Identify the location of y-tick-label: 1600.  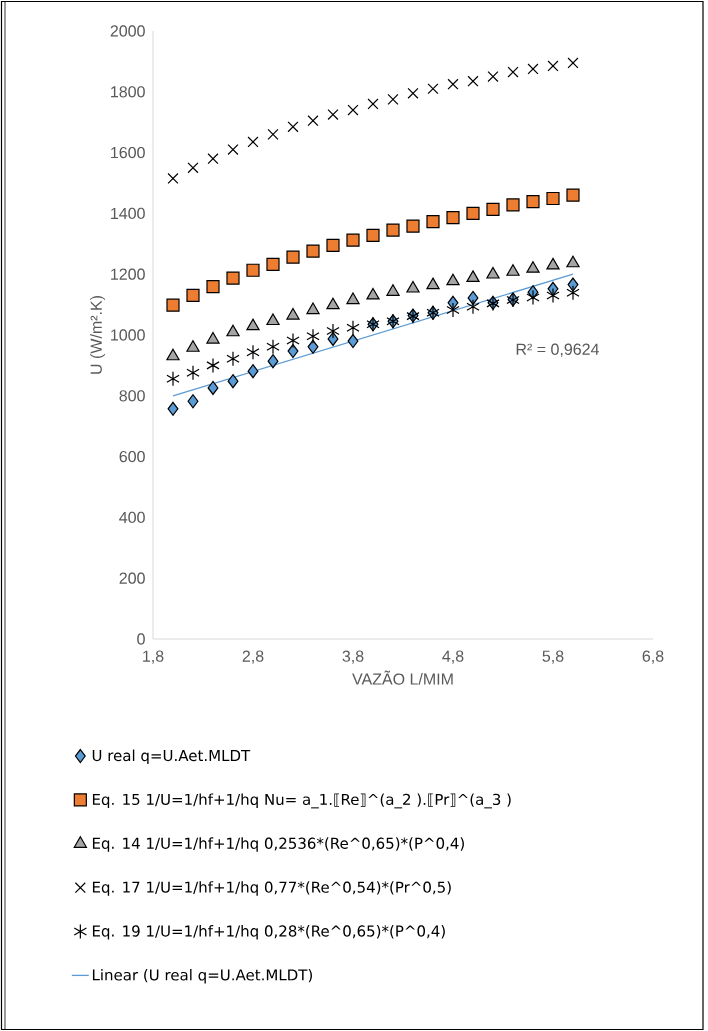
(128, 152).